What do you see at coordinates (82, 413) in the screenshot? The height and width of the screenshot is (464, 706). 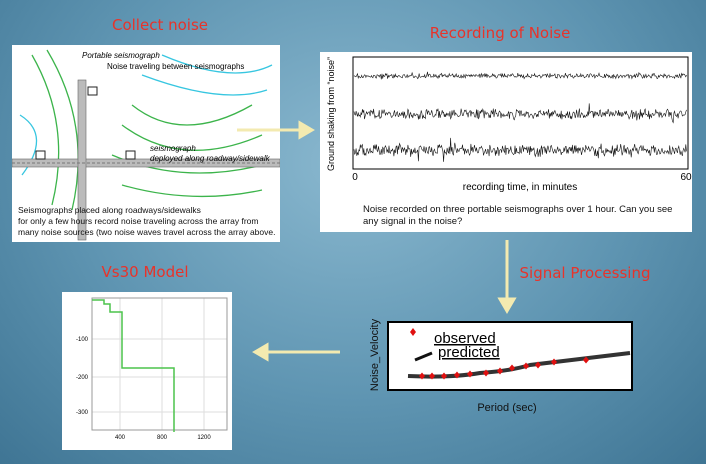 I see `y-tick: -300` at bounding box center [82, 413].